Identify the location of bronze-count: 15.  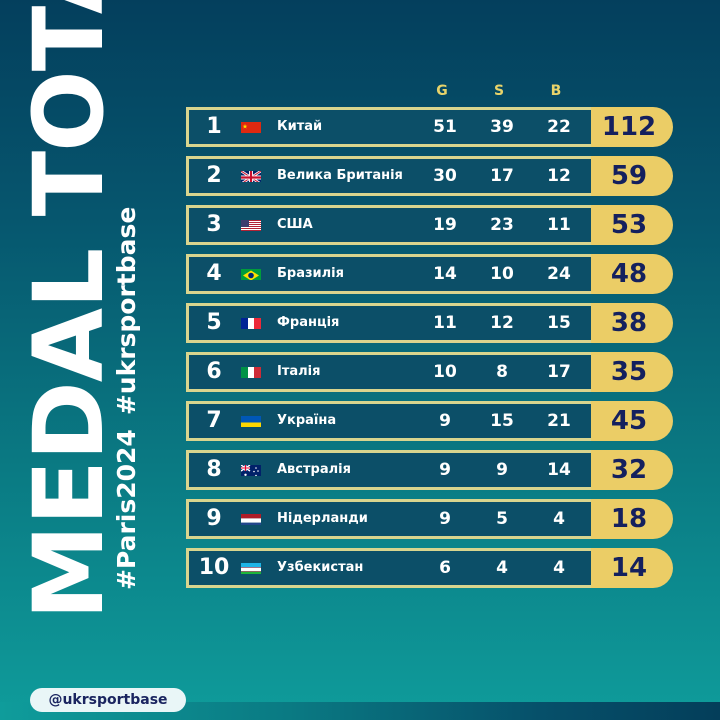
(559, 323).